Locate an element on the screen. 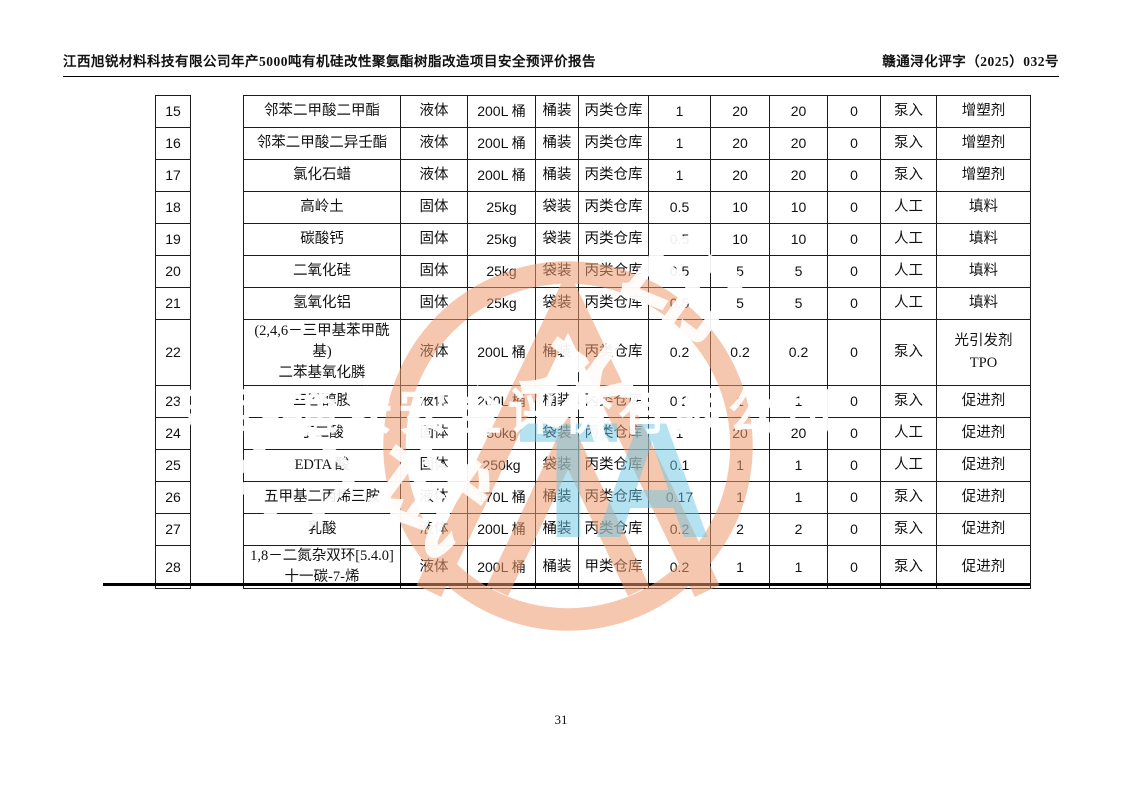  cell-substance-name: 碳酸钙 is located at coordinates (322, 239).